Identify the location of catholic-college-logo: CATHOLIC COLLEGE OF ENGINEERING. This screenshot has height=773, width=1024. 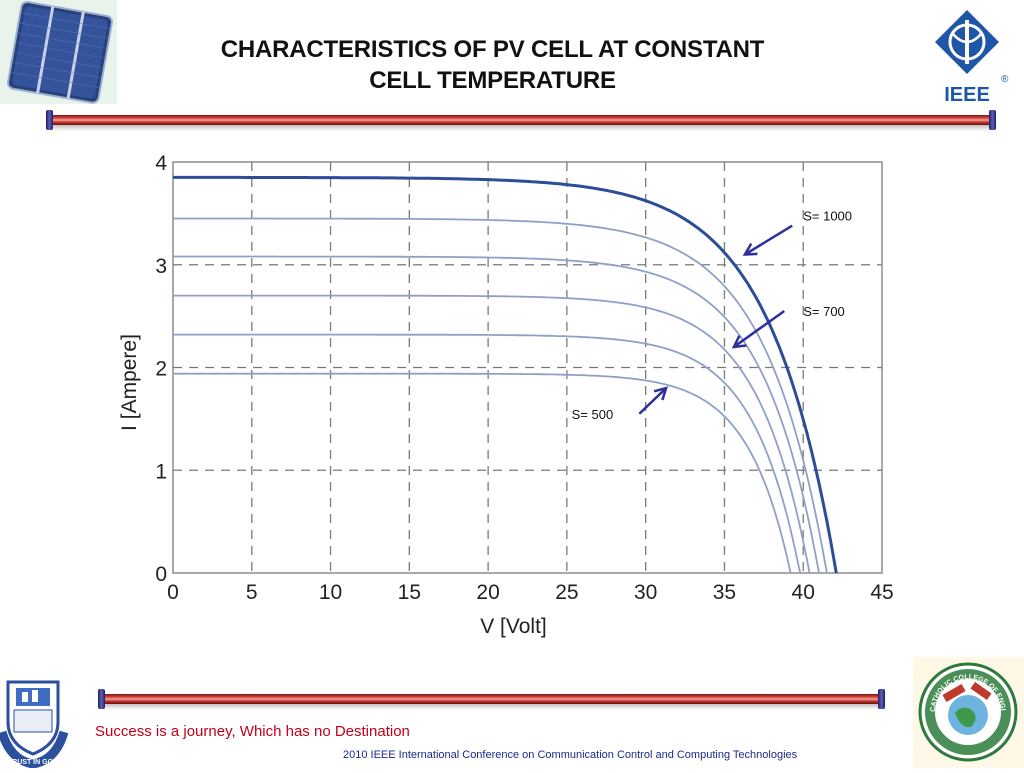
(967, 710).